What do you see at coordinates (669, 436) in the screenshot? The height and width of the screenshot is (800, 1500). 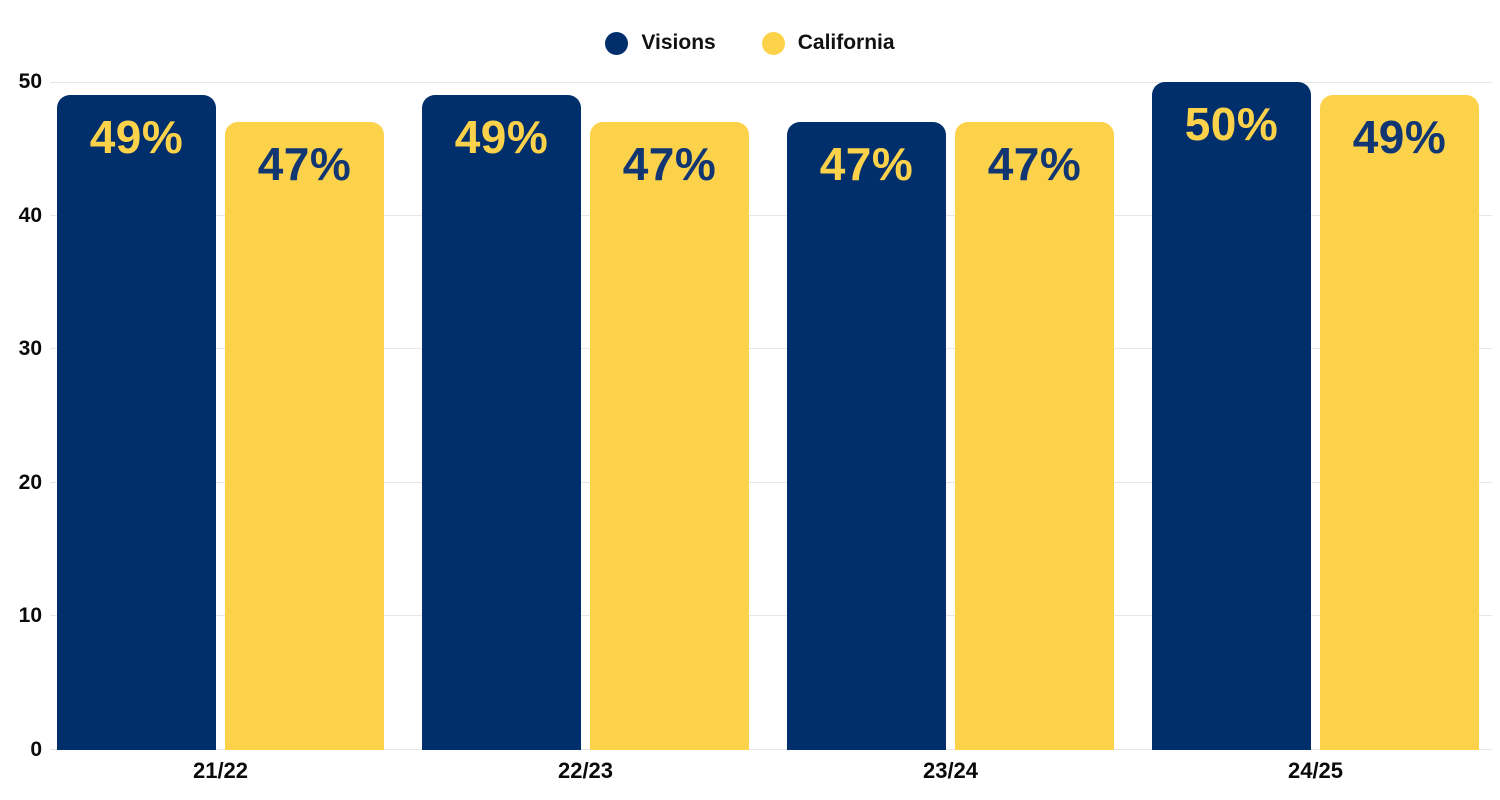 I see `bar-california-22-23: 47%` at bounding box center [669, 436].